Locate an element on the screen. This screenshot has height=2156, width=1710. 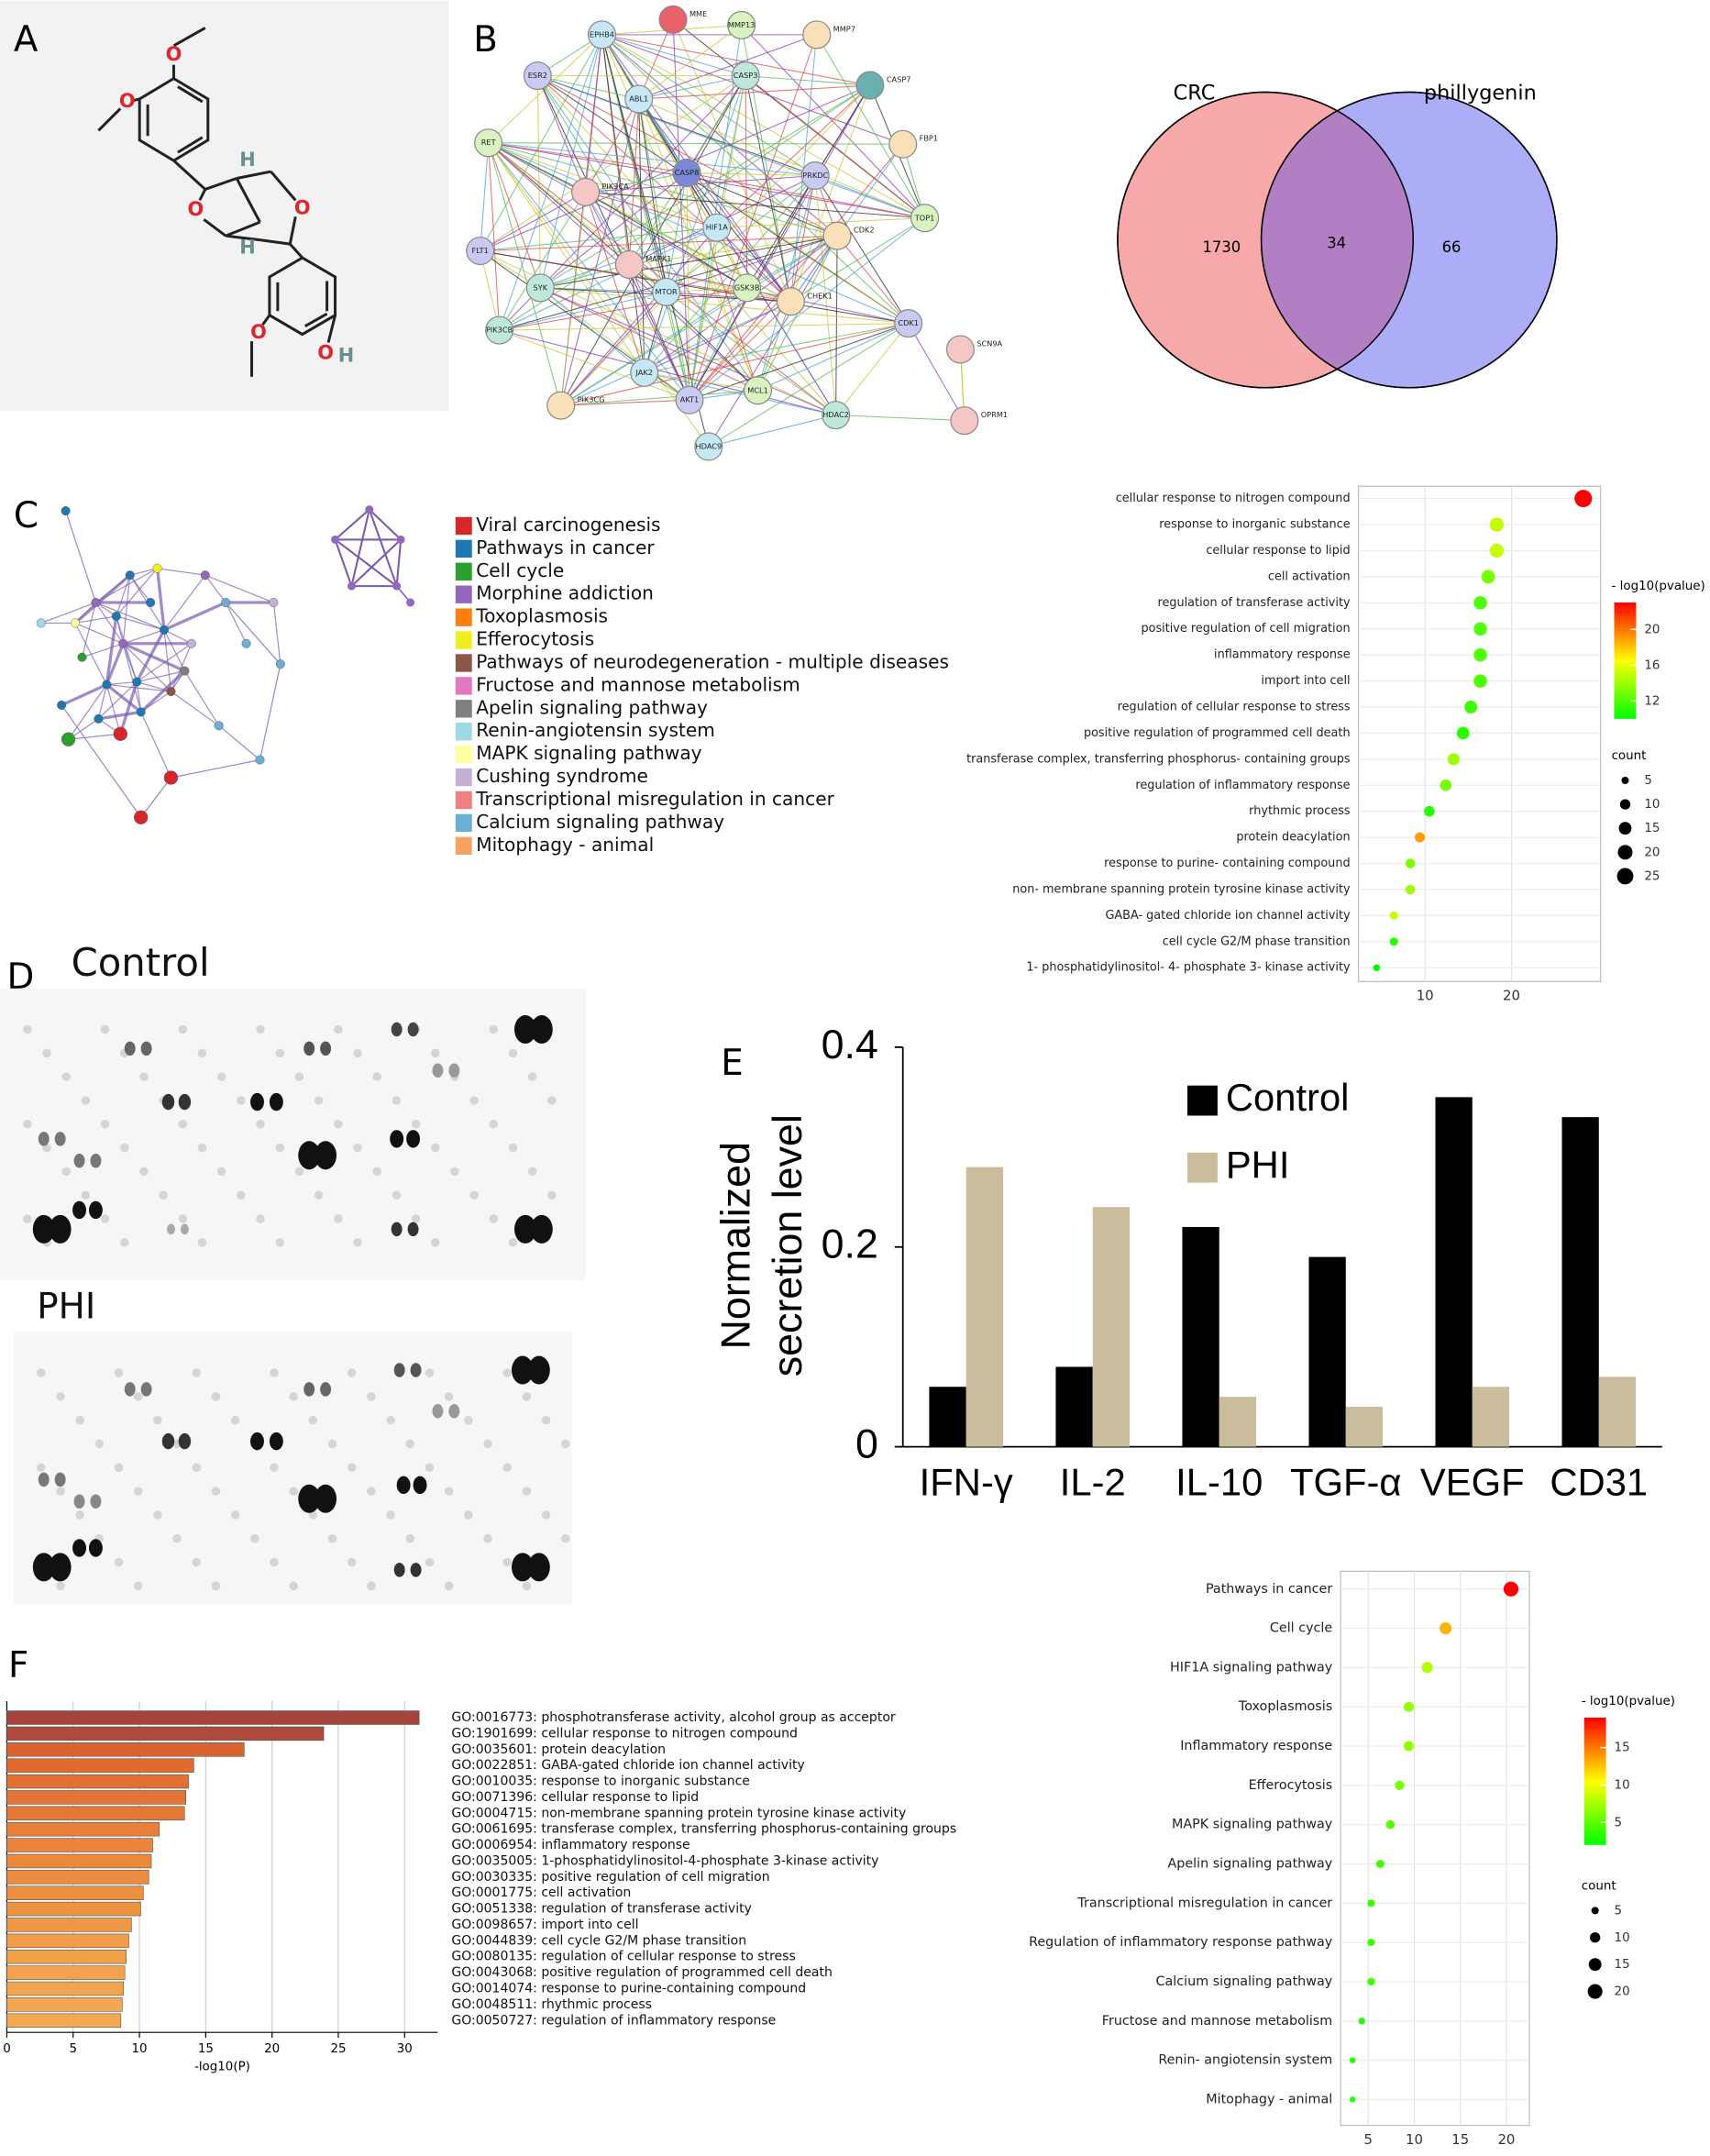
bar-label: GO:0048511: rhythmic process is located at coordinates (551, 2005).